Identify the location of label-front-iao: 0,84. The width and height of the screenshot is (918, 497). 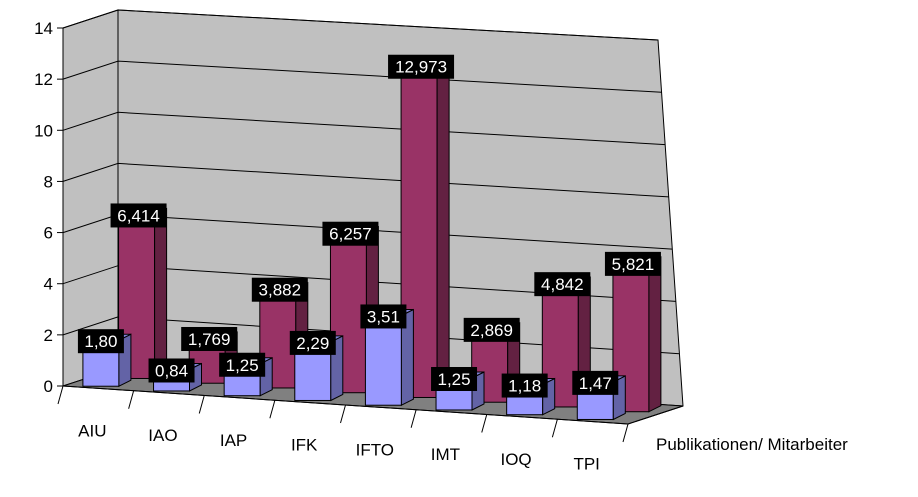
(171, 370).